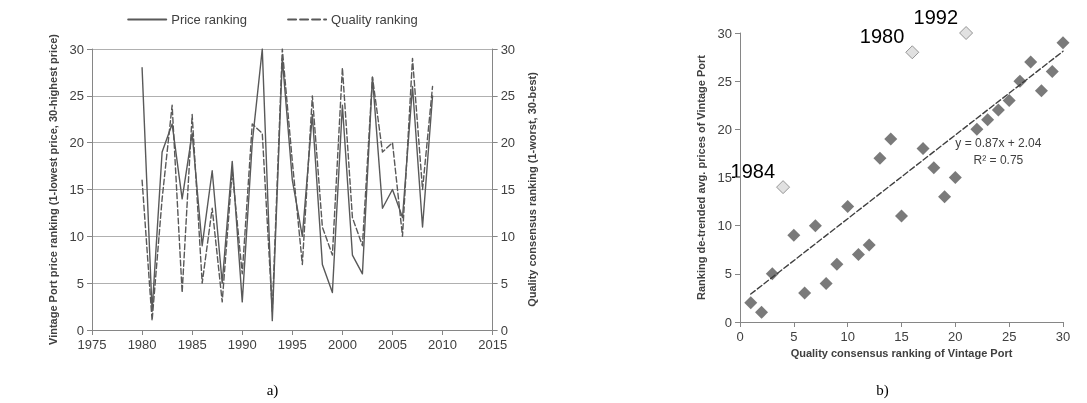 This screenshot has width=1087, height=403. I want to click on legend-label: Quality ranking, so click(374, 19).